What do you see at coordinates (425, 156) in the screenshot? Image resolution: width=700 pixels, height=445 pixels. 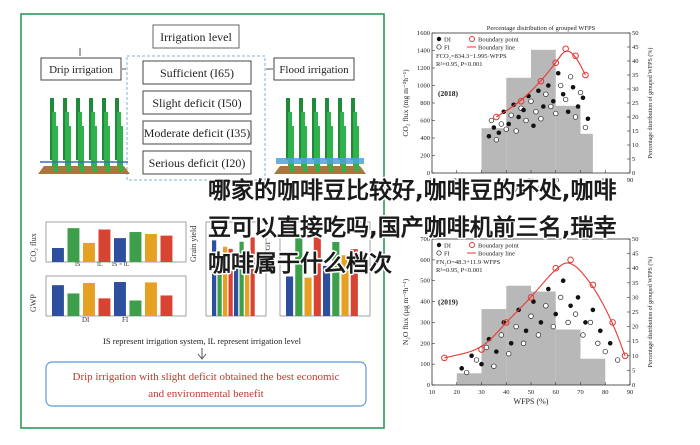 I see `y-tick-label-1: 200` at bounding box center [425, 156].